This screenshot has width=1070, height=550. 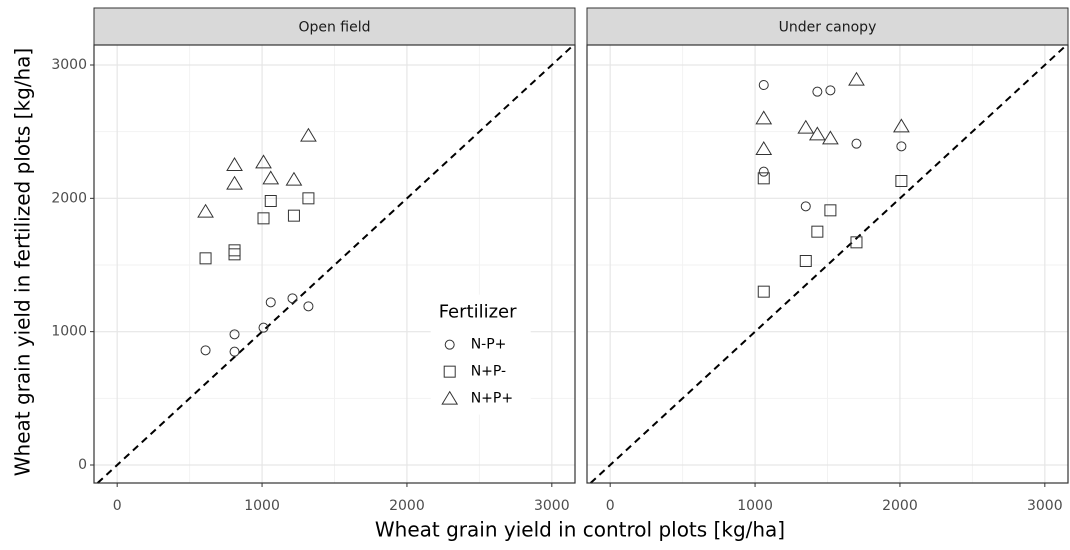 What do you see at coordinates (478, 312) in the screenshot?
I see `legend-title: Fertilizer` at bounding box center [478, 312].